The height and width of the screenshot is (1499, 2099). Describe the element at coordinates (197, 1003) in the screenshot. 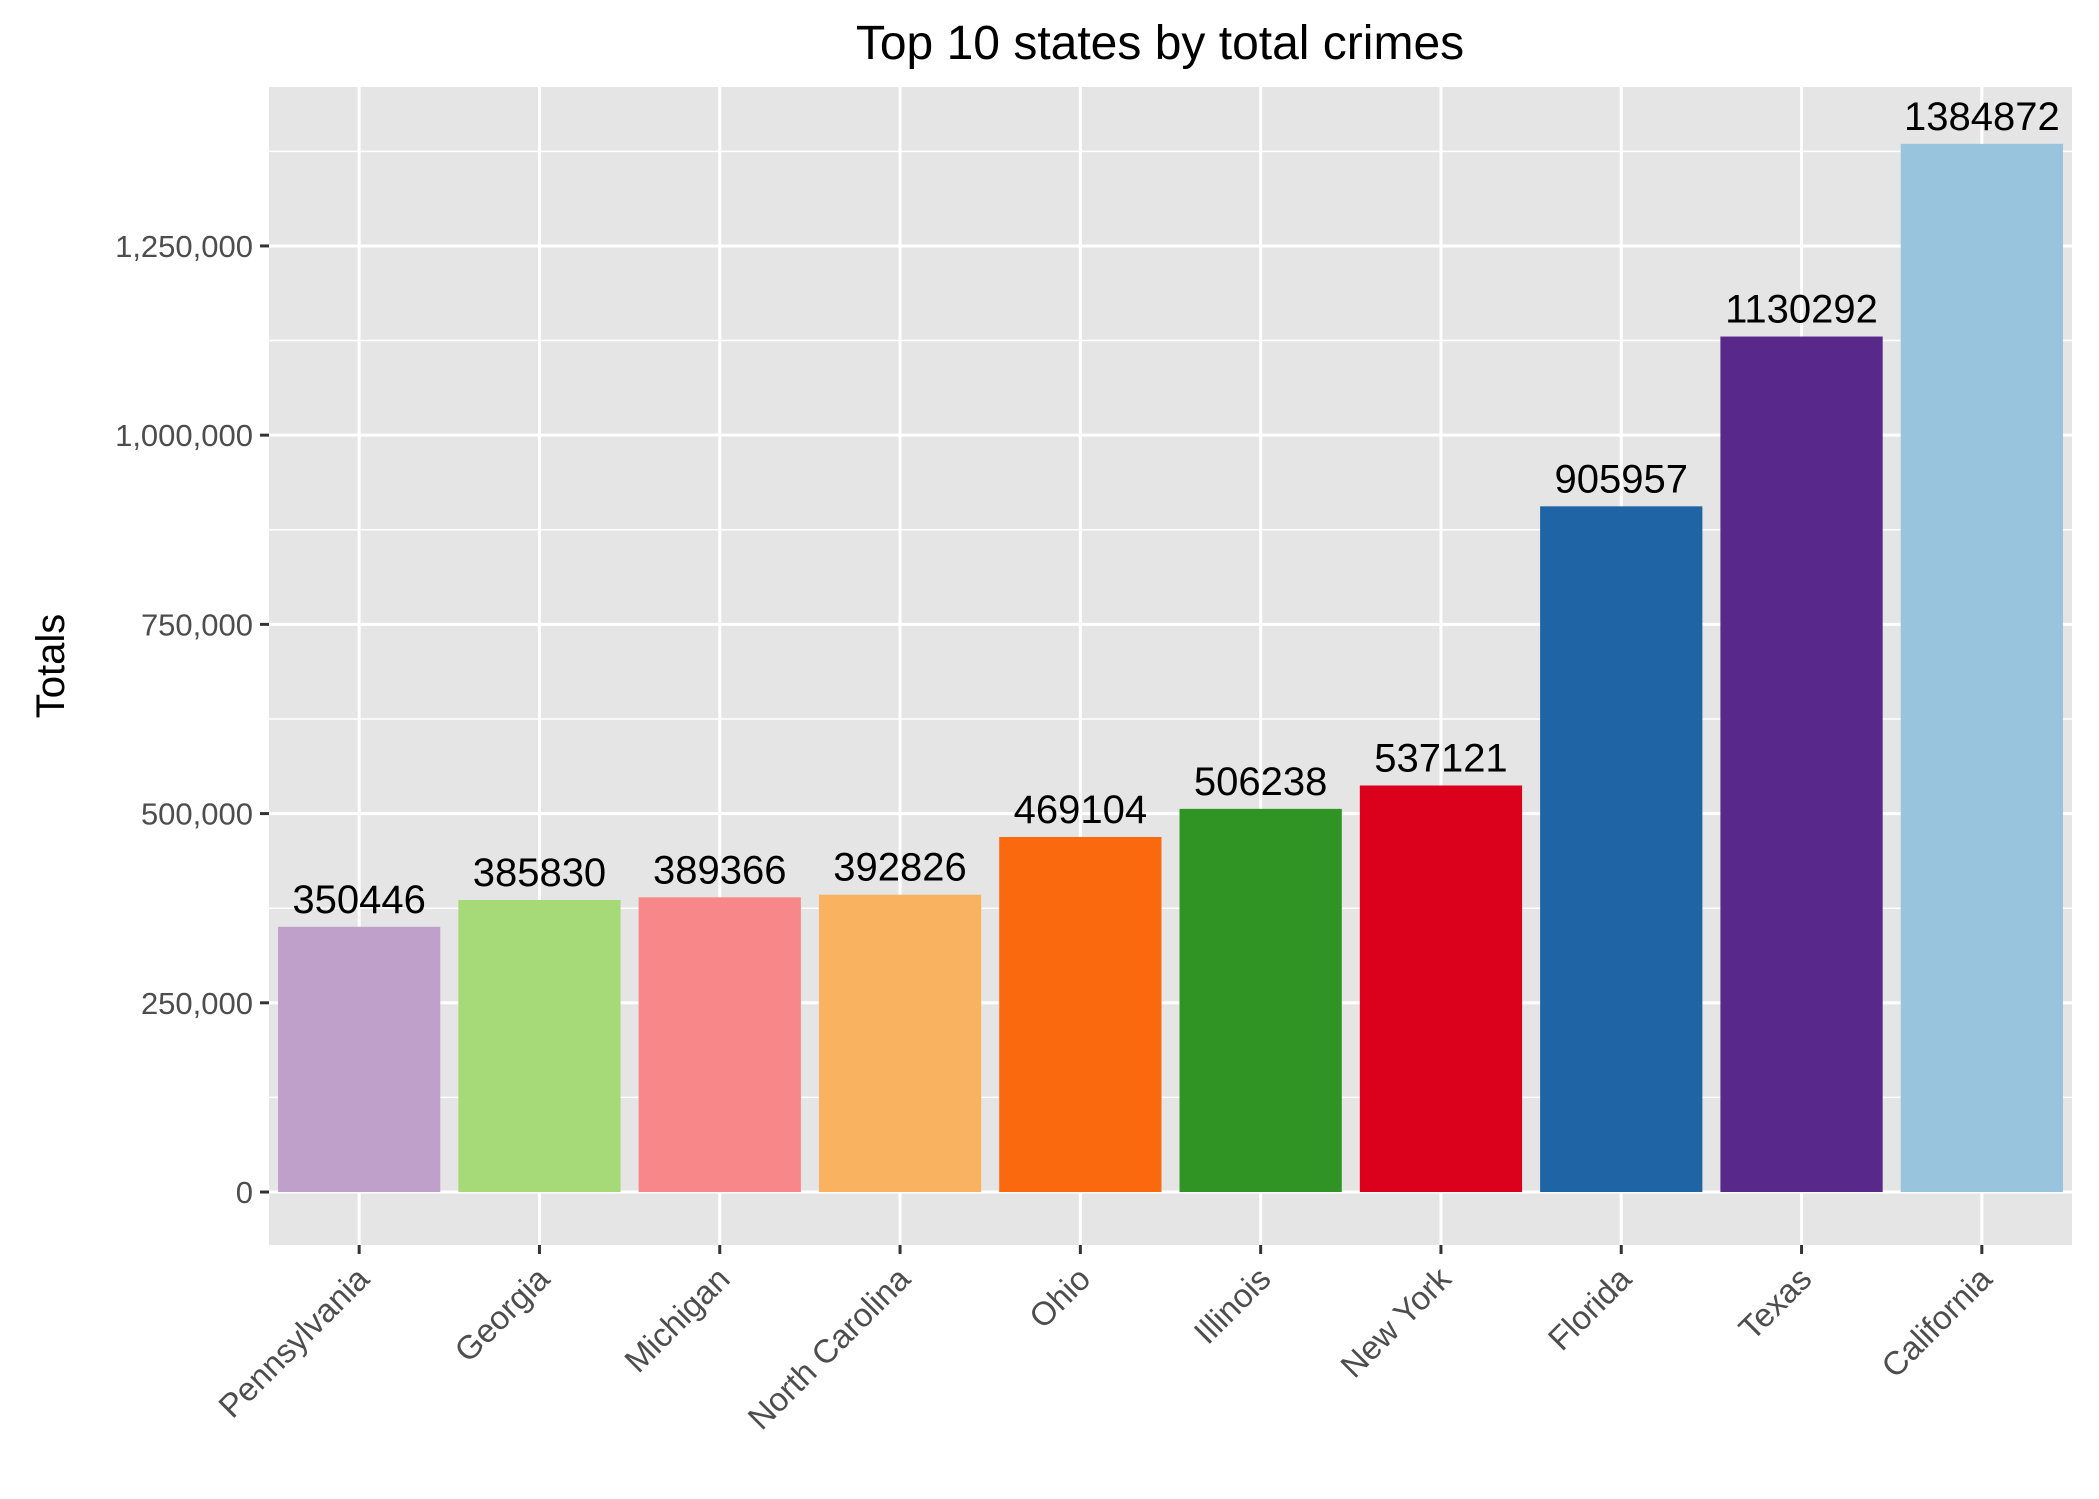

I see `y-tick-label: 250,000` at that location.